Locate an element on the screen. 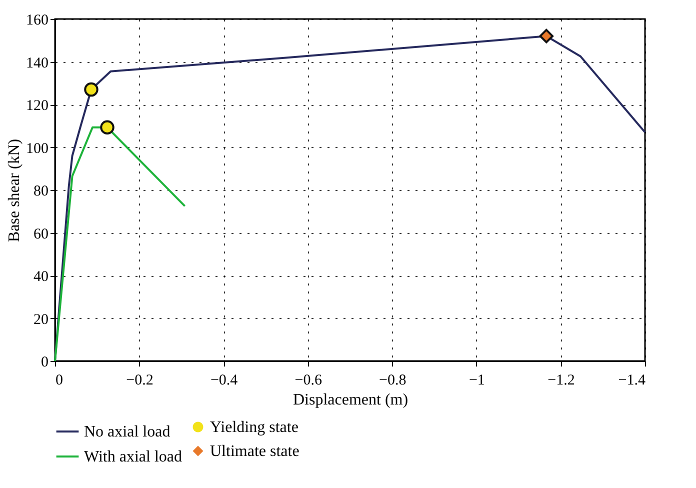 This screenshot has height=488, width=696. legend-label: With axial load is located at coordinates (133, 457).